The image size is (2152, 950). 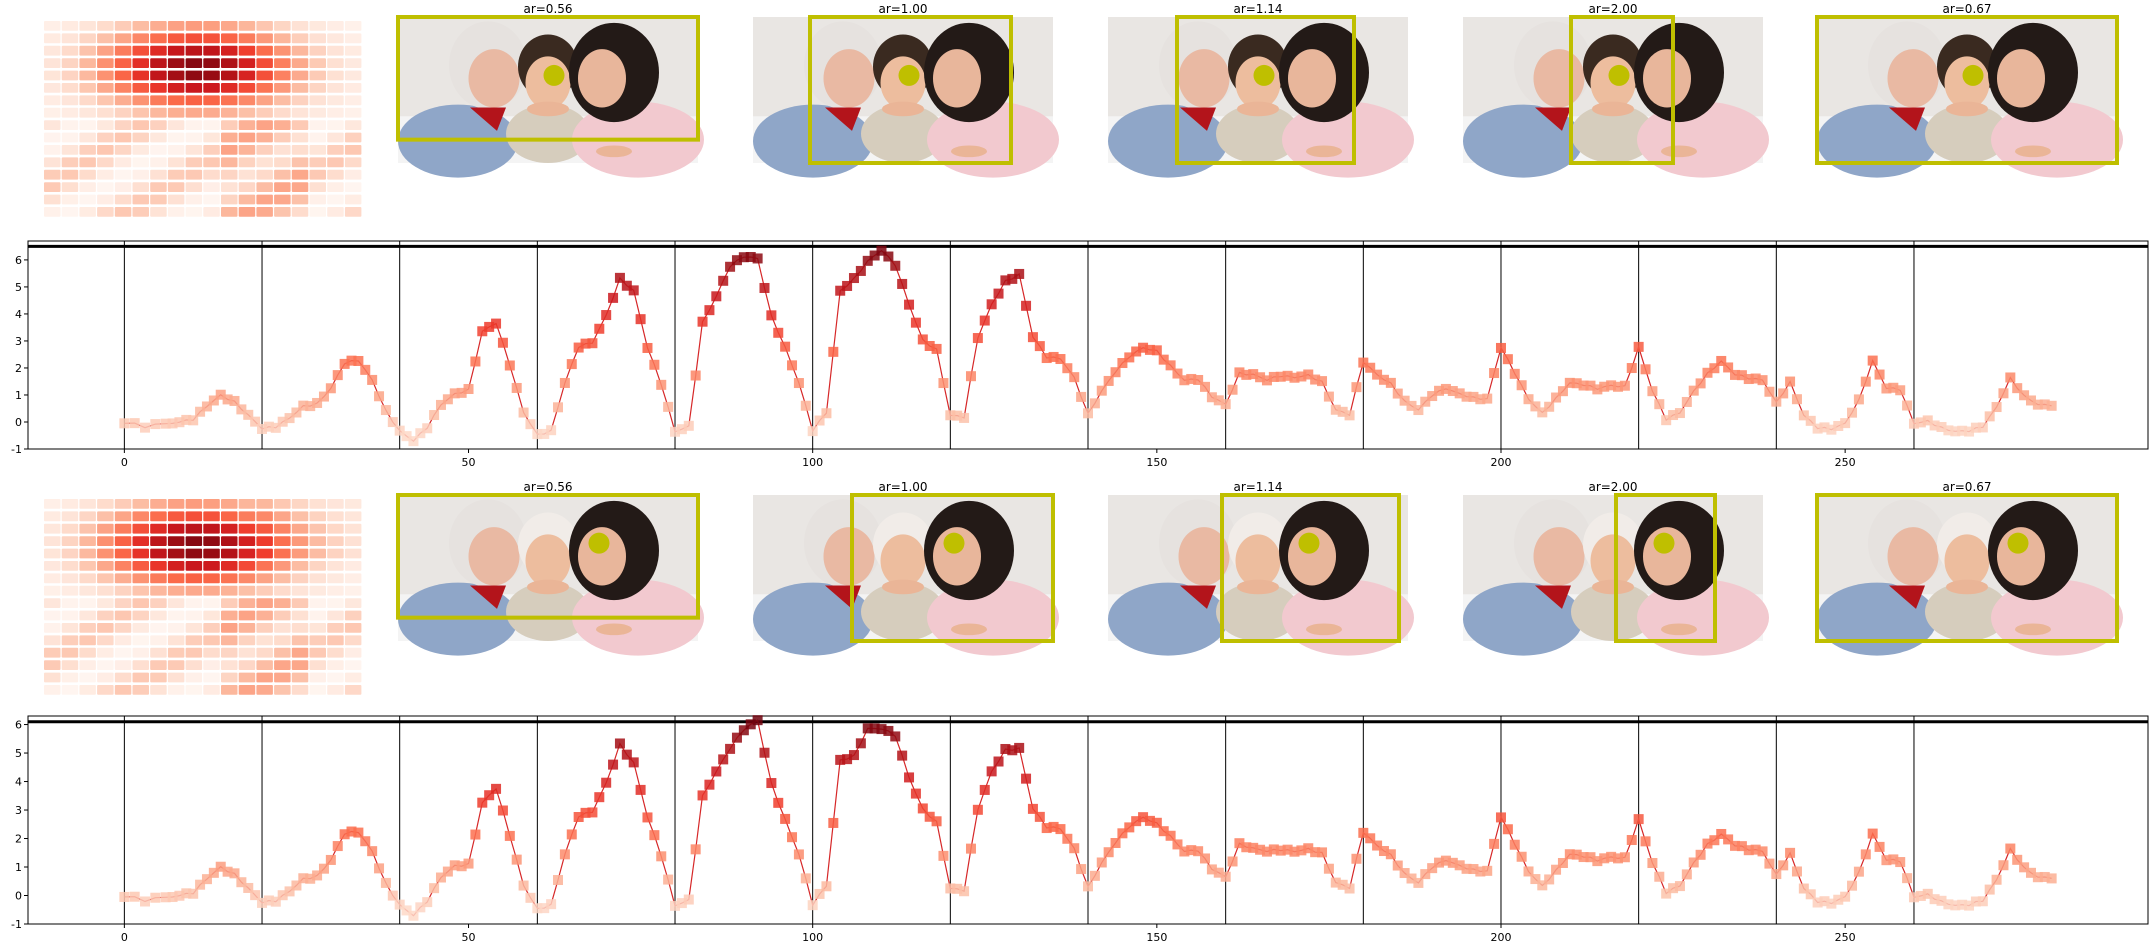 What do you see at coordinates (1261, 568) in the screenshot?
I see `thumbnail: ar=1.14` at bounding box center [1261, 568].